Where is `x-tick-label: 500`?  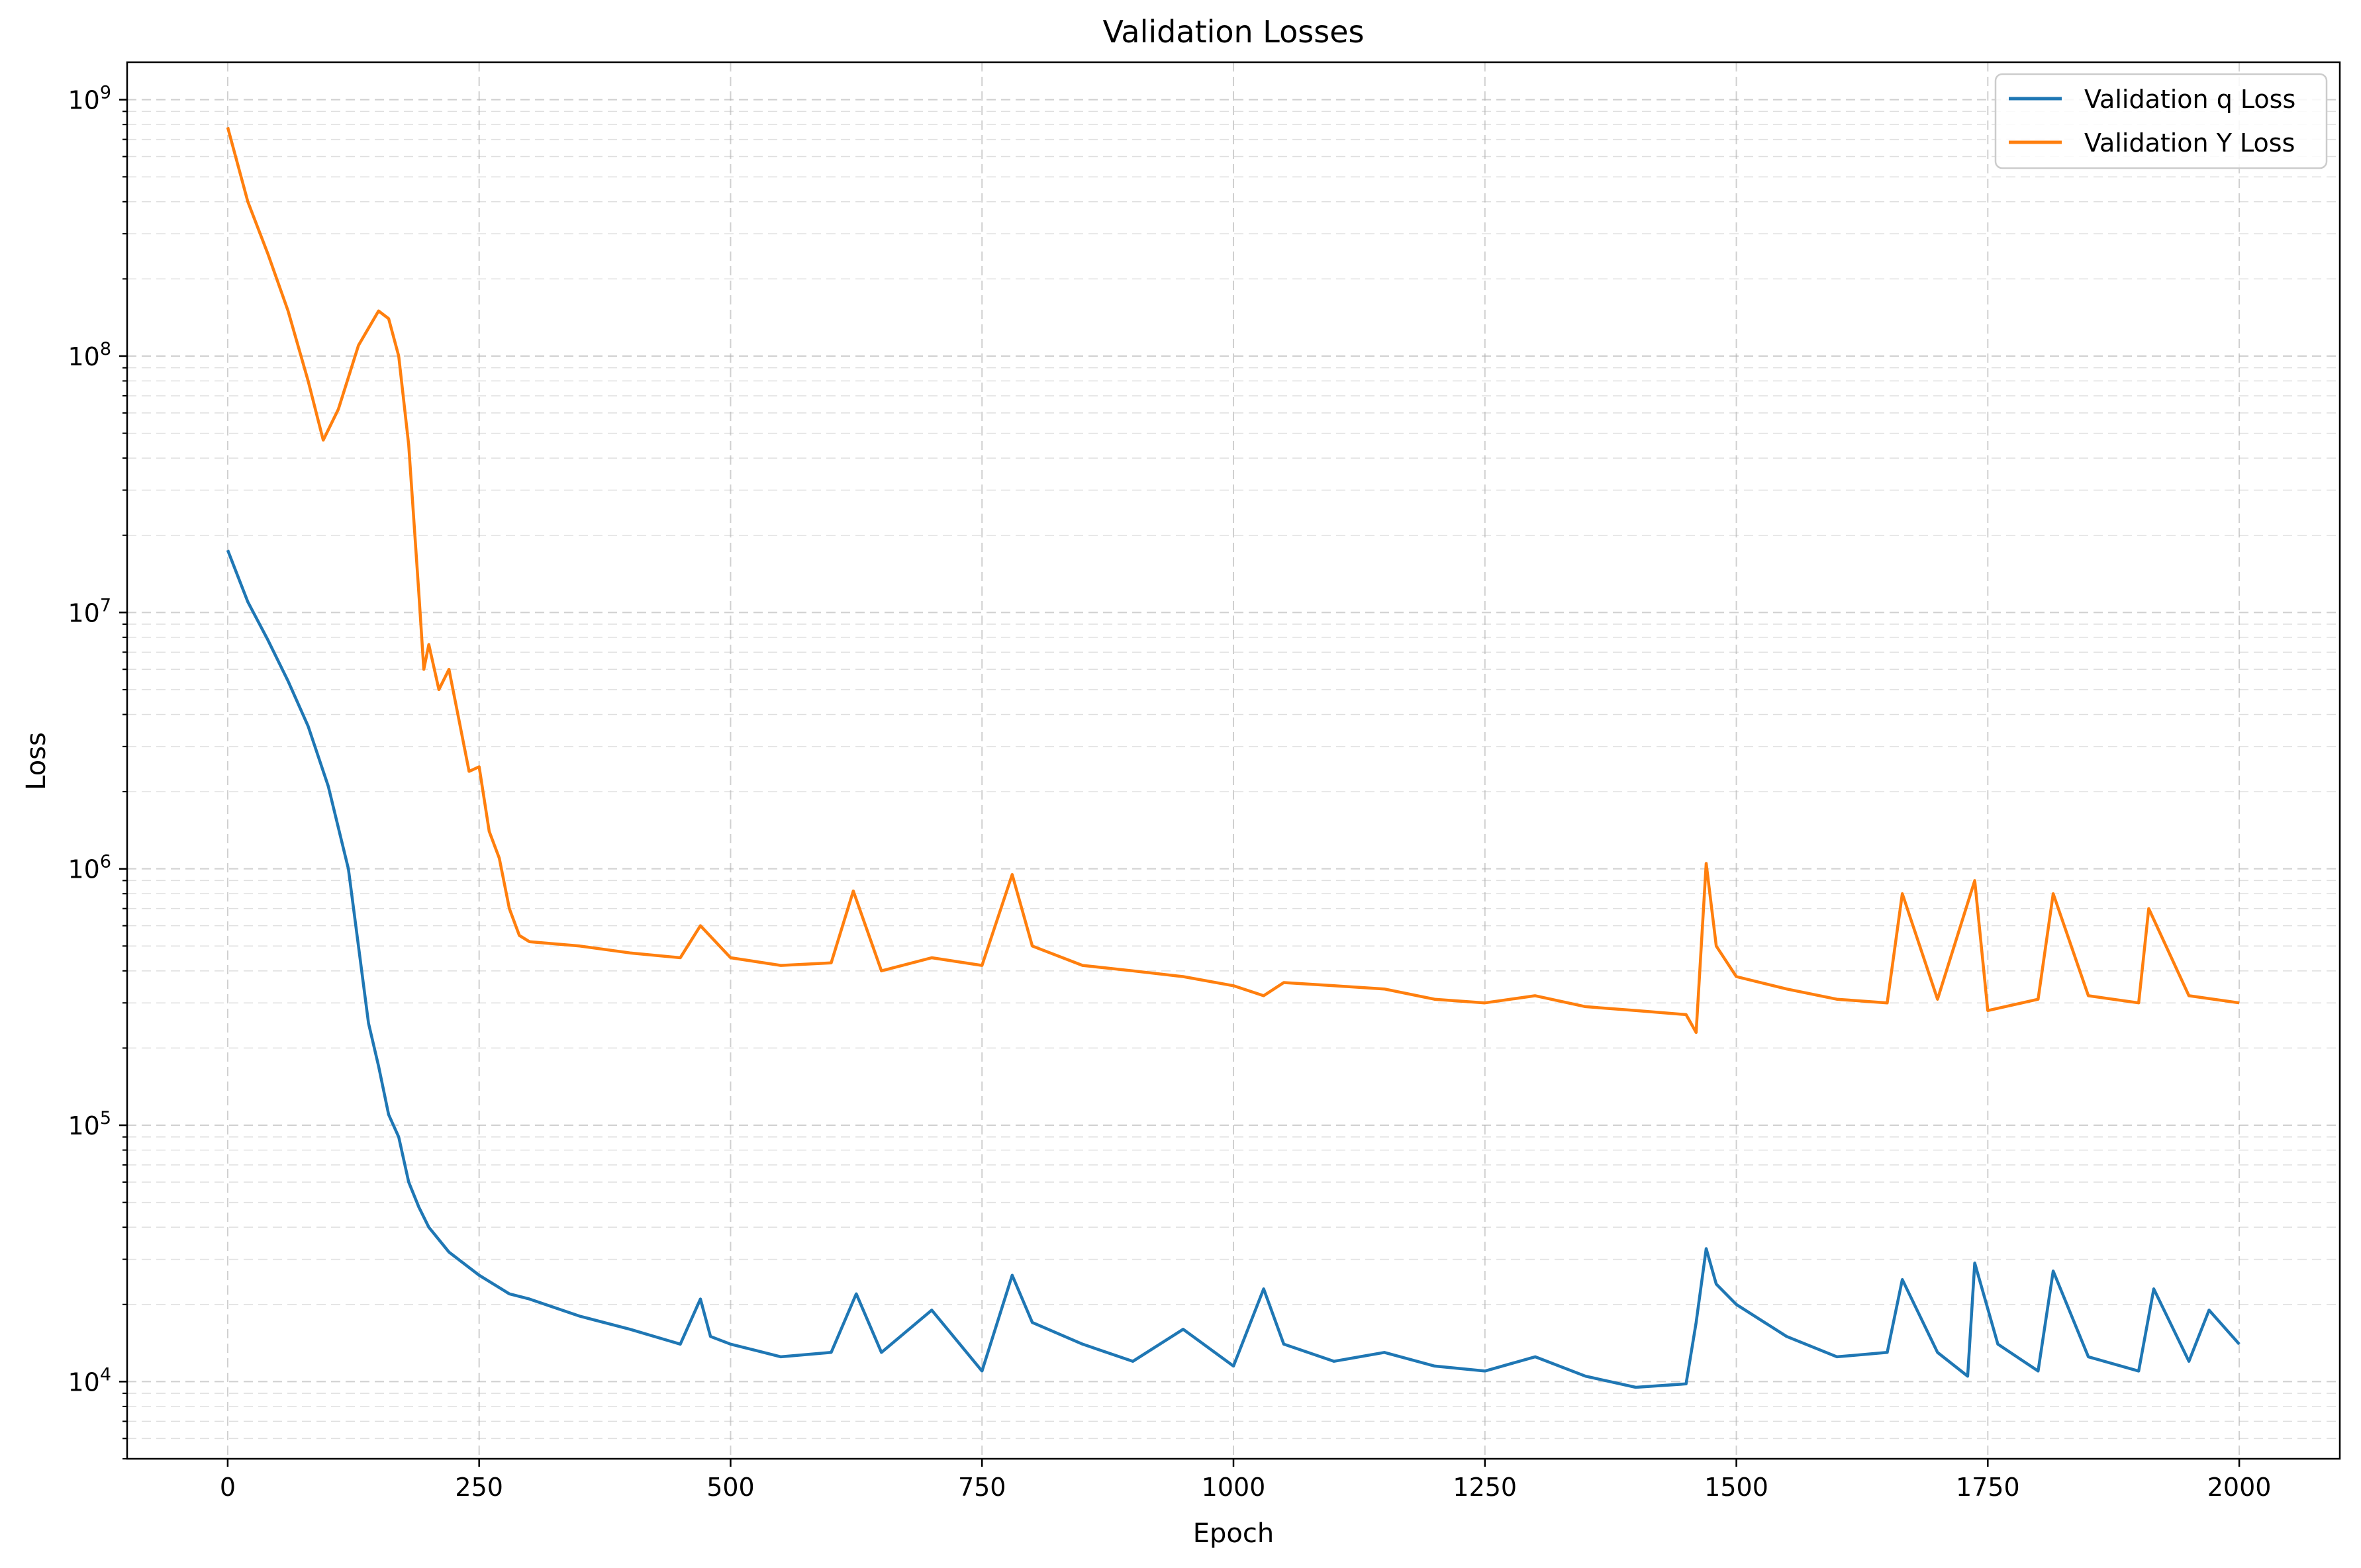
x-tick-label: 500 is located at coordinates (730, 1487).